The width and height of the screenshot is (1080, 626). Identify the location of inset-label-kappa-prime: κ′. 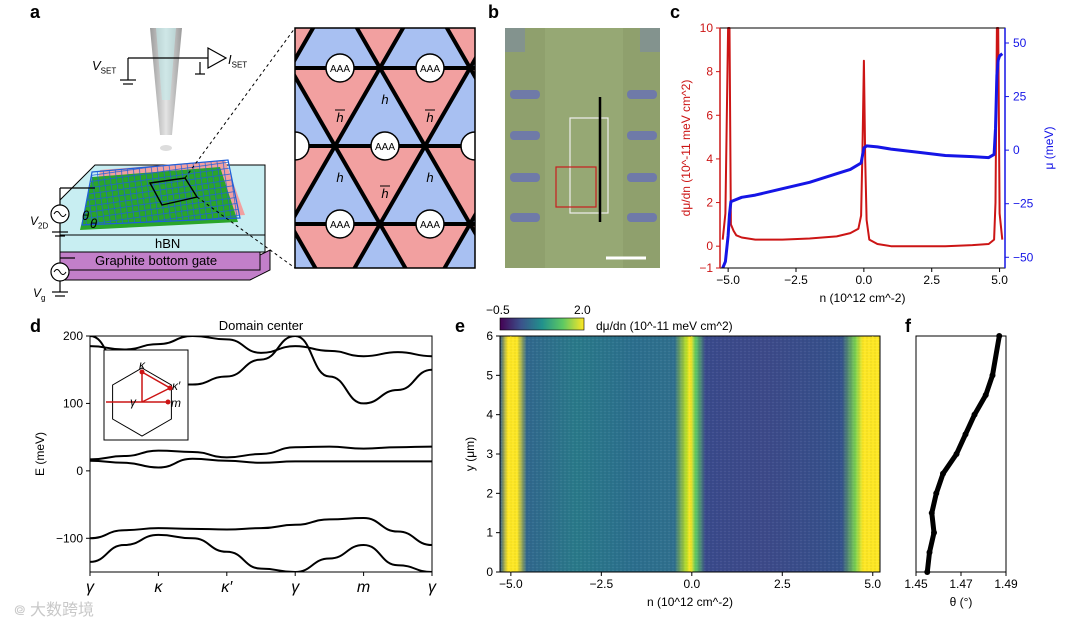
(176, 386).